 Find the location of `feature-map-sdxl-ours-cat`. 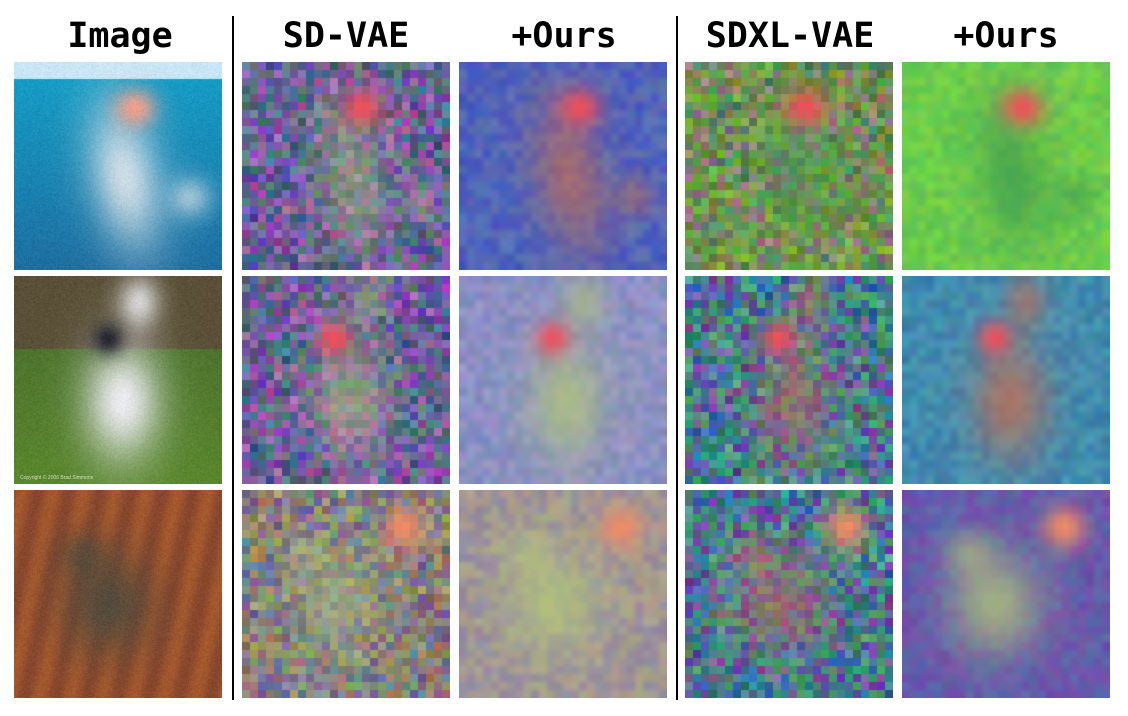

feature-map-sdxl-ours-cat is located at coordinates (1006, 594).